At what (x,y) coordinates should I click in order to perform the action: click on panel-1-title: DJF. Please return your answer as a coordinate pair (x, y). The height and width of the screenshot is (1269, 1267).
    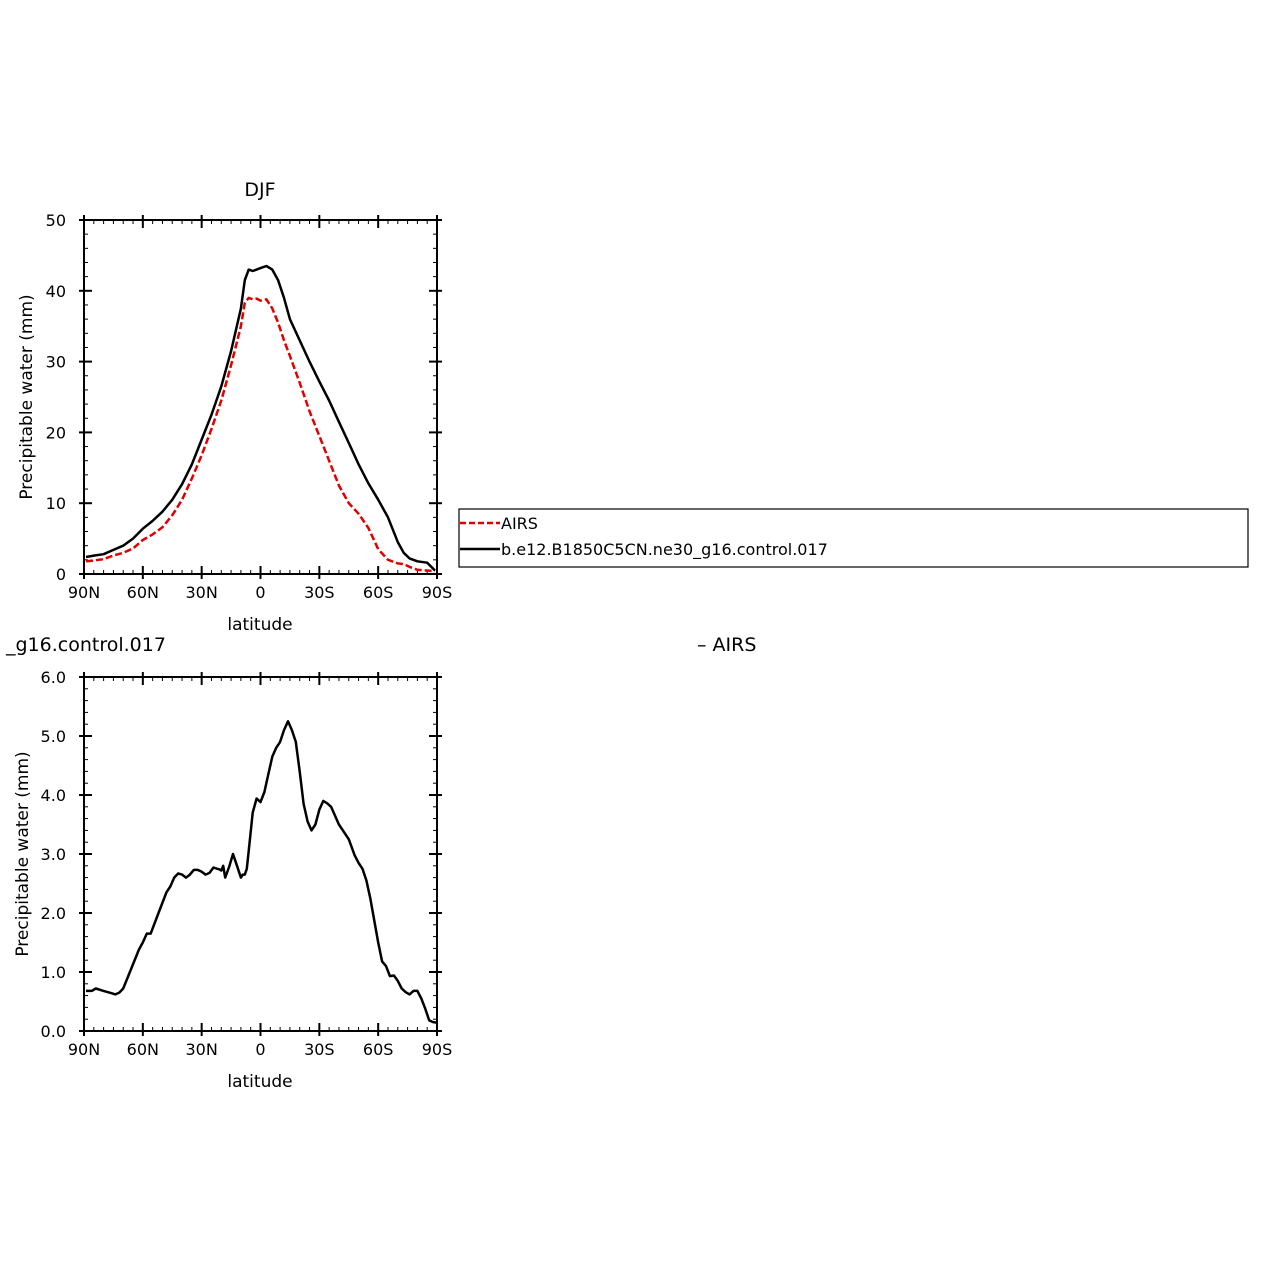
    Looking at the image, I should click on (259, 190).